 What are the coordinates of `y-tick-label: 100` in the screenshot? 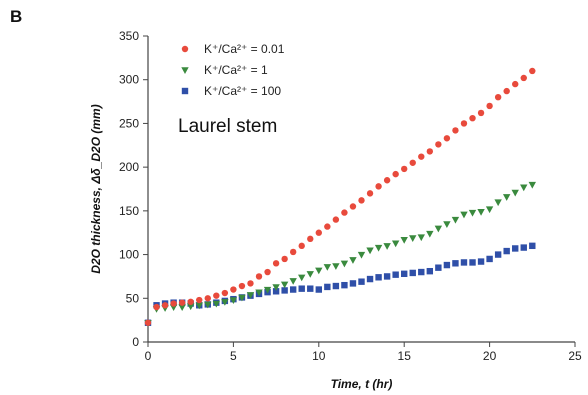 It's located at (129, 255).